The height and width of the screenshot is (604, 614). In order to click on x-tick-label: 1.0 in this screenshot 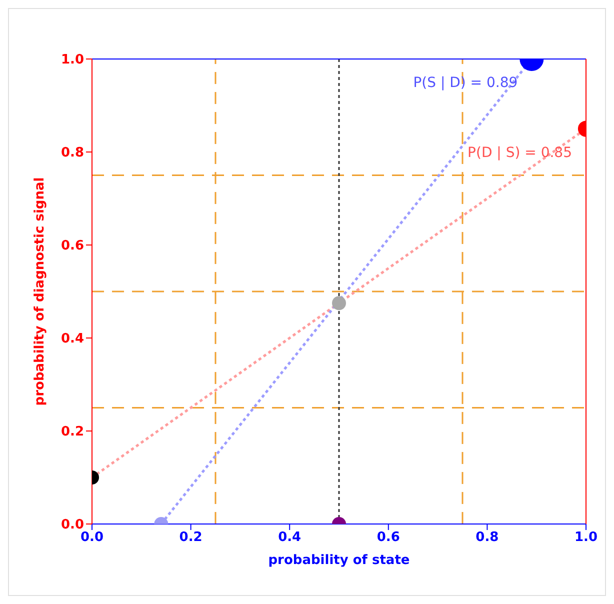, I will do `click(586, 538)`.